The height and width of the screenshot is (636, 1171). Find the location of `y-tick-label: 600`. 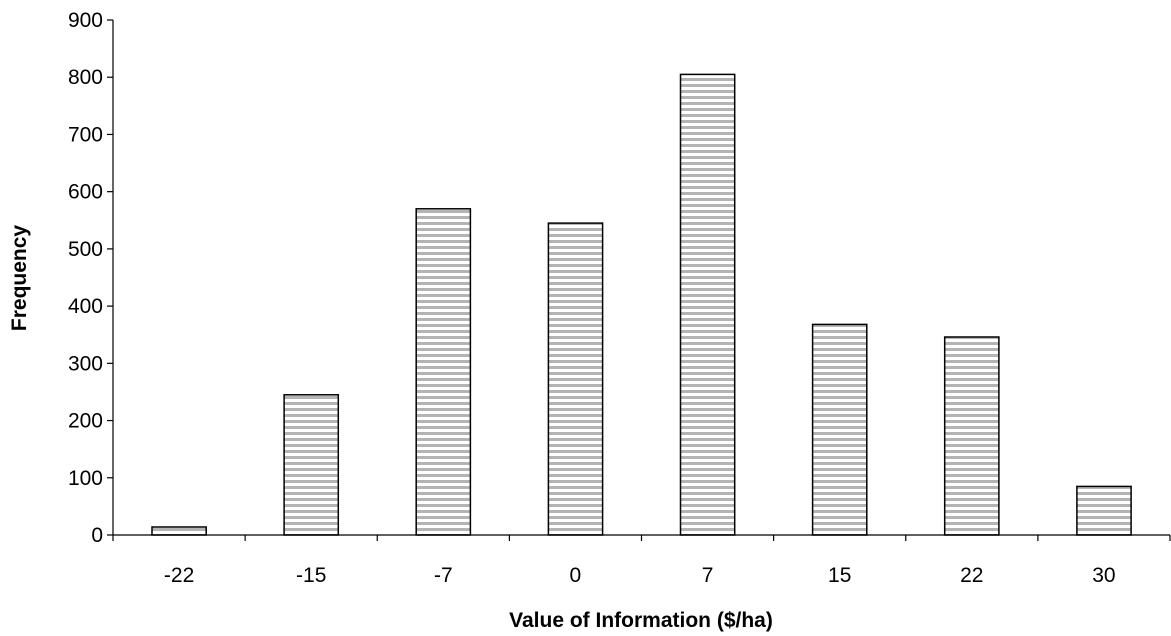

y-tick-label: 600 is located at coordinates (85, 192).